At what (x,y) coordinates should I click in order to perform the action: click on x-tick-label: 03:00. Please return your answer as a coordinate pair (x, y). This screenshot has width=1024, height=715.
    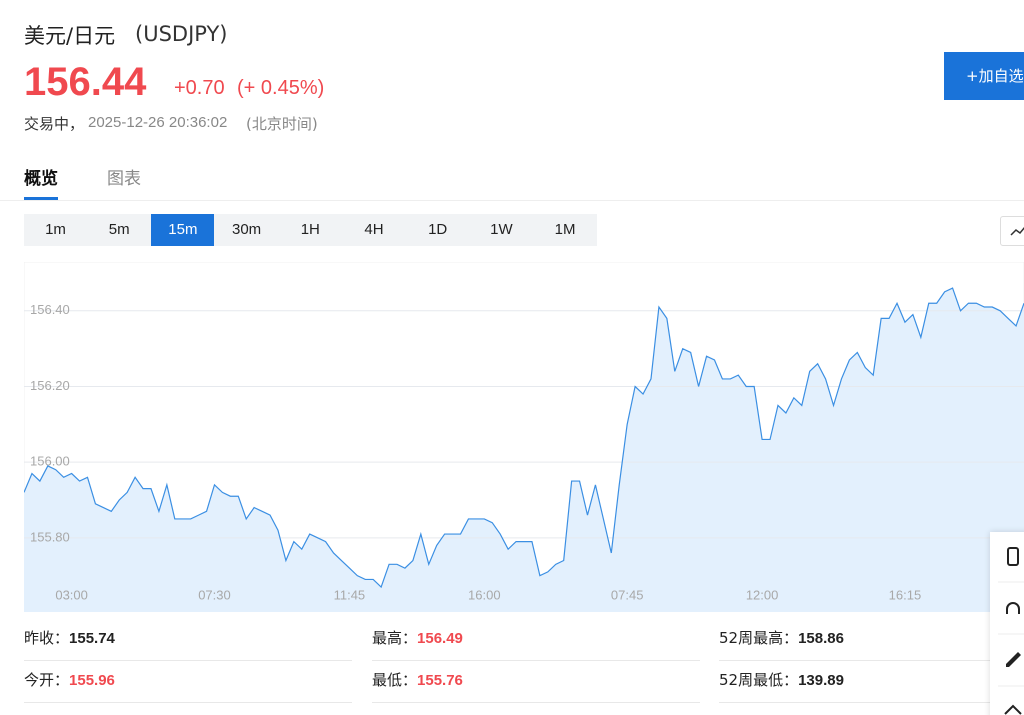
    Looking at the image, I should click on (71, 594).